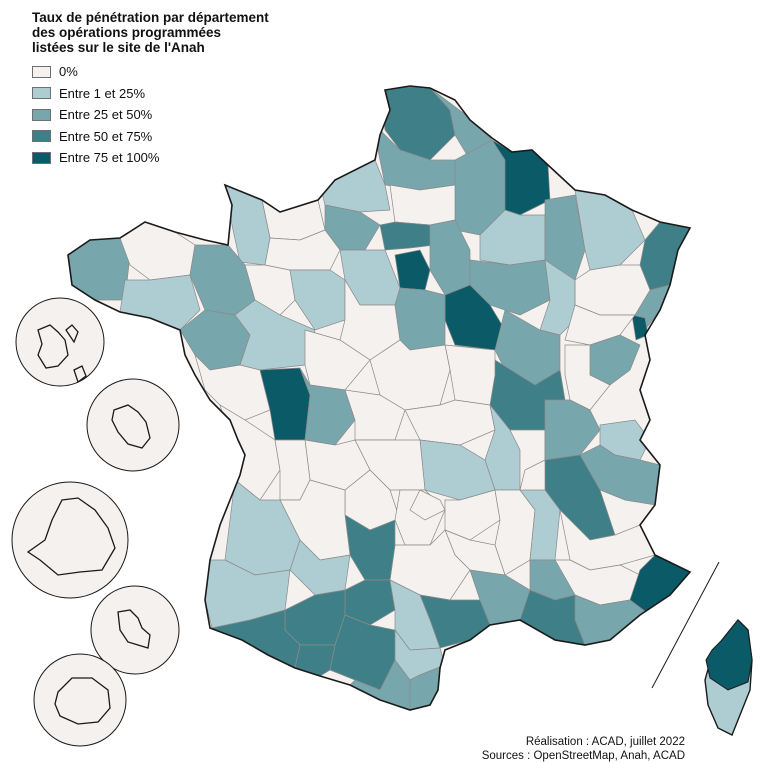 This screenshot has width=773, height=763. I want to click on dept-vienne, so click(327, 406).